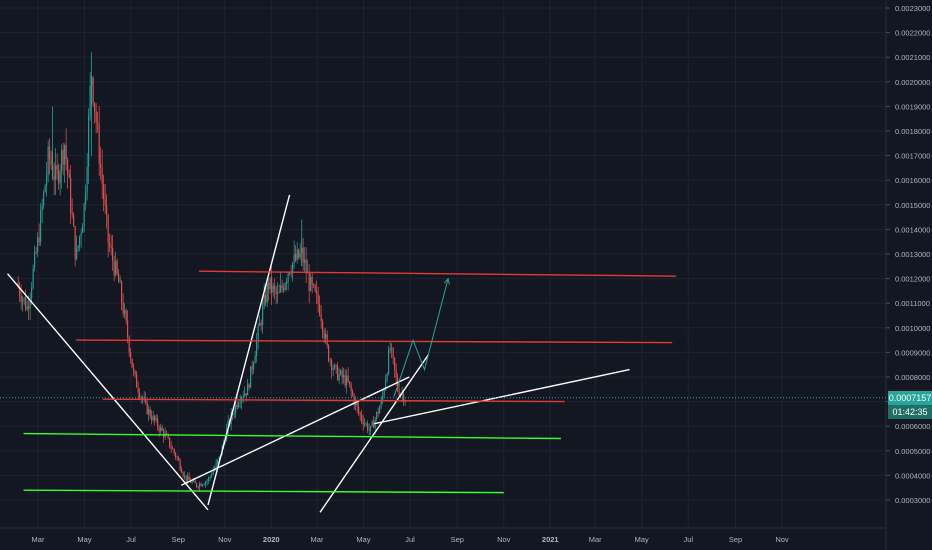  What do you see at coordinates (912, 279) in the screenshot?
I see `price-axis-label: 0.0012000` at bounding box center [912, 279].